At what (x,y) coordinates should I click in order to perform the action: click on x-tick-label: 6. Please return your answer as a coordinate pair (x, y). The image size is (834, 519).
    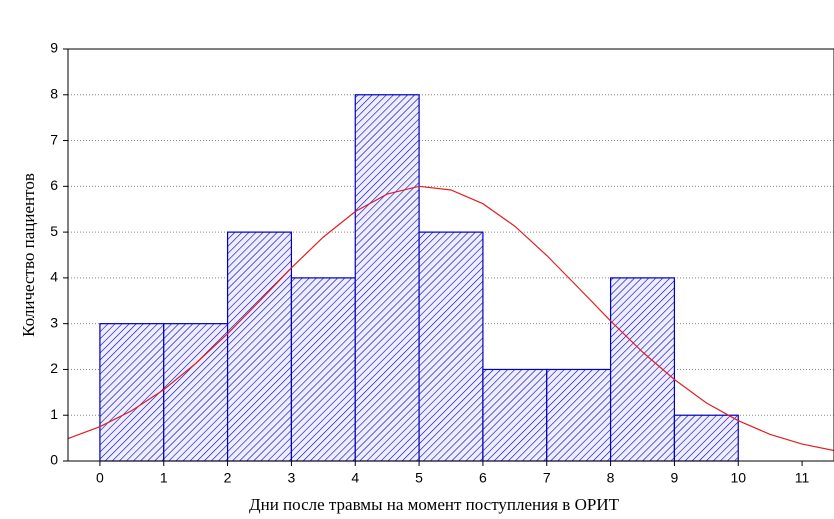
    Looking at the image, I should click on (483, 478).